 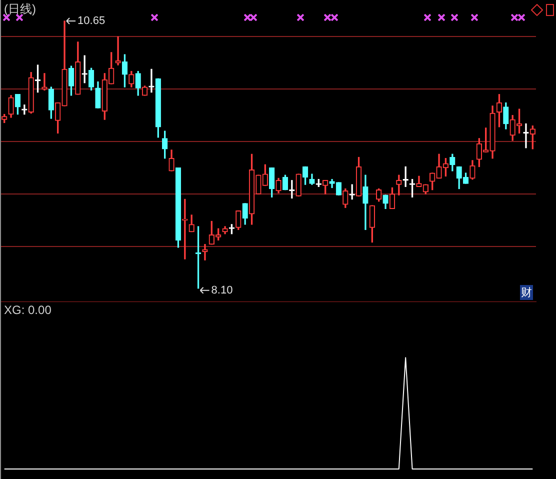 What do you see at coordinates (28, 310) in the screenshot?
I see `chart-title: XG: 0.00` at bounding box center [28, 310].